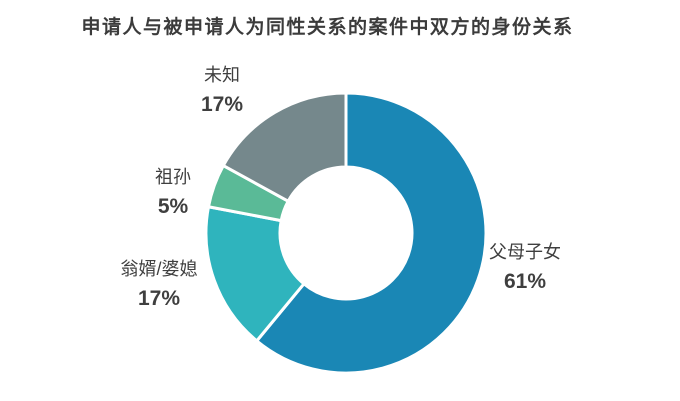  I want to click on segment-label-inlaws: 翁婿/婆媳 17%, so click(159, 284).